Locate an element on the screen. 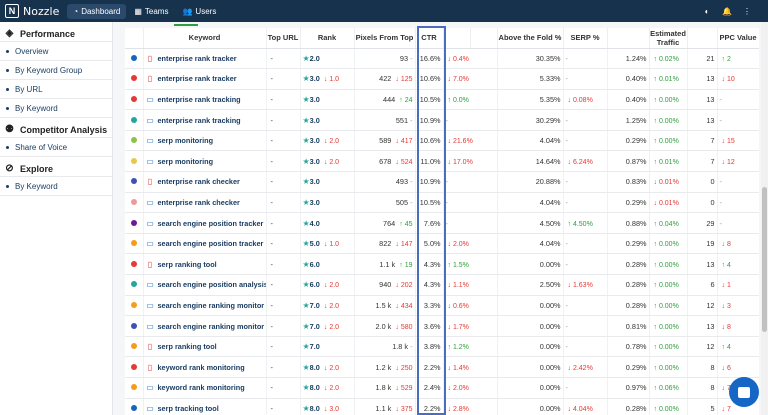  ctr-value: 10.6% is located at coordinates (430, 79).